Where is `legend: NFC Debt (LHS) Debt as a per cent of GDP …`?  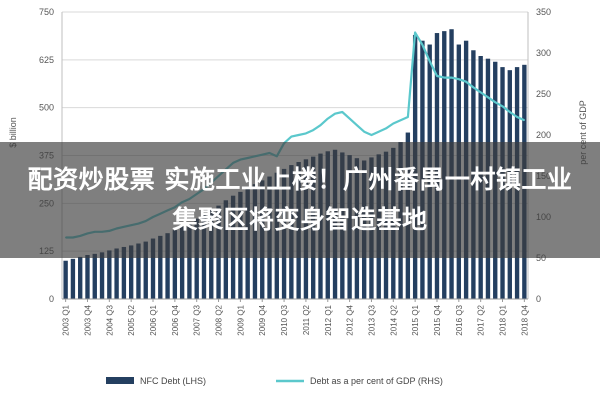 legend: NFC Debt (LHS) Debt as a per cent of GDP … is located at coordinates (274, 381).